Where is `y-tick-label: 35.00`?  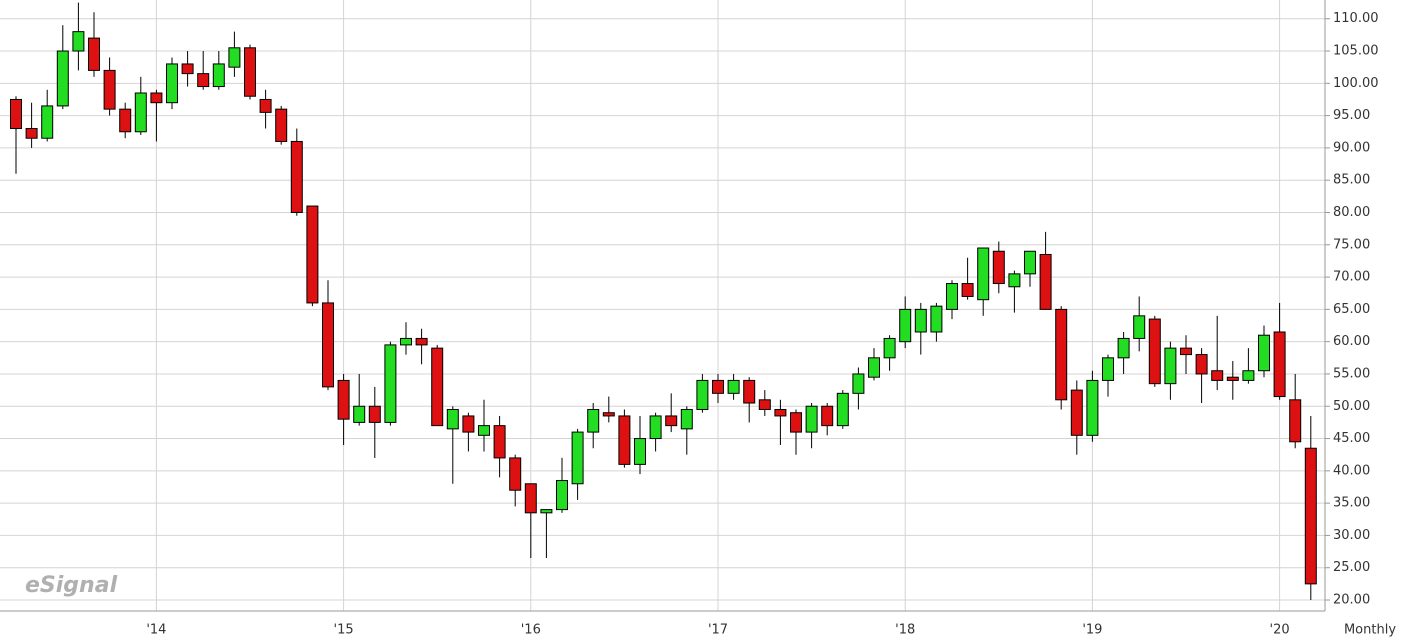 y-tick-label: 35.00 is located at coordinates (1351, 503).